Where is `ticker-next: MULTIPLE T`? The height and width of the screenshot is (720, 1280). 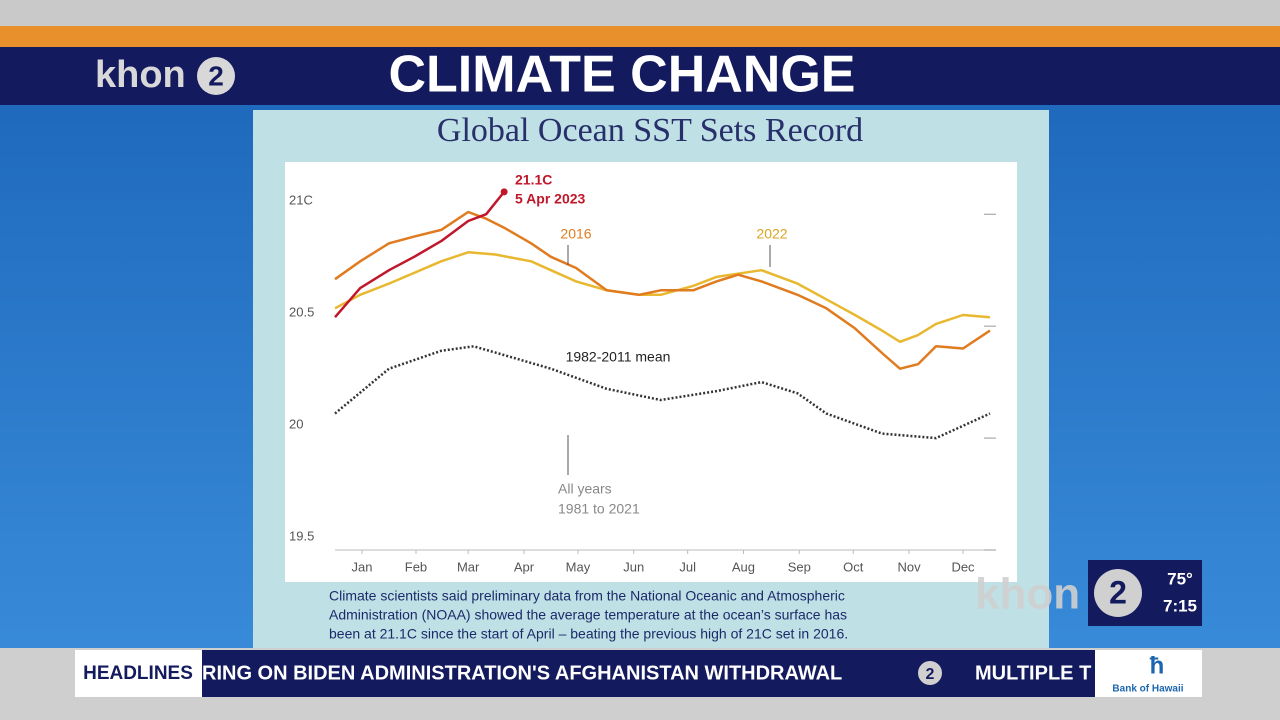
ticker-next: MULTIPLE T is located at coordinates (1033, 673).